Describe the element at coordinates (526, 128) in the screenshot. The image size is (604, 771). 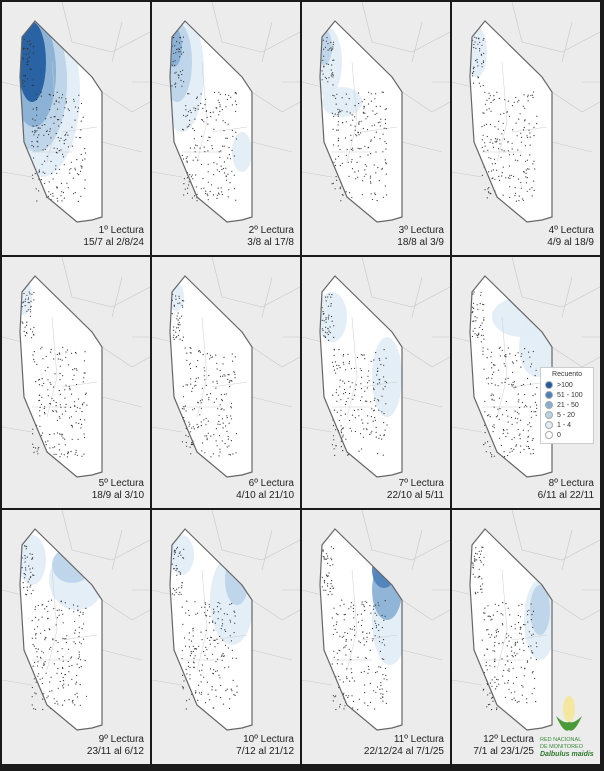
I see `map-panel: 4º Lectura 4/9 al 18/9` at that location.